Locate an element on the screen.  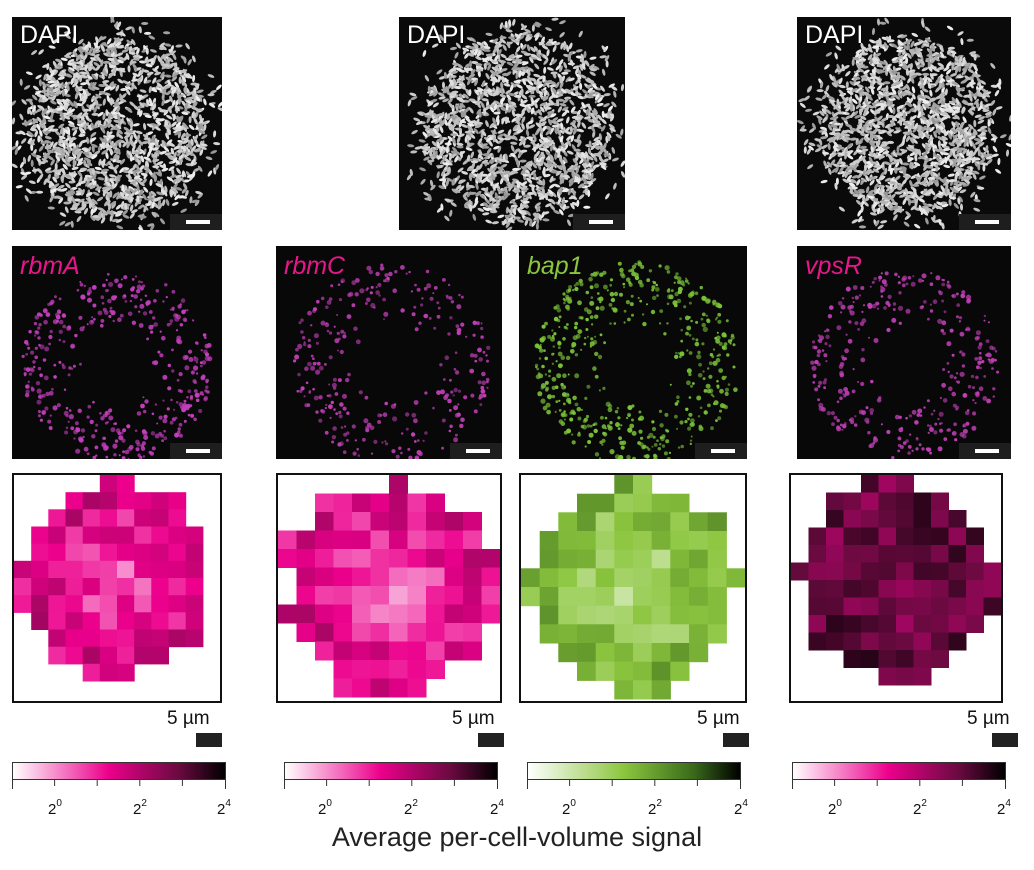
colorbar-ticks-bap1 is located at coordinates (634, 784).